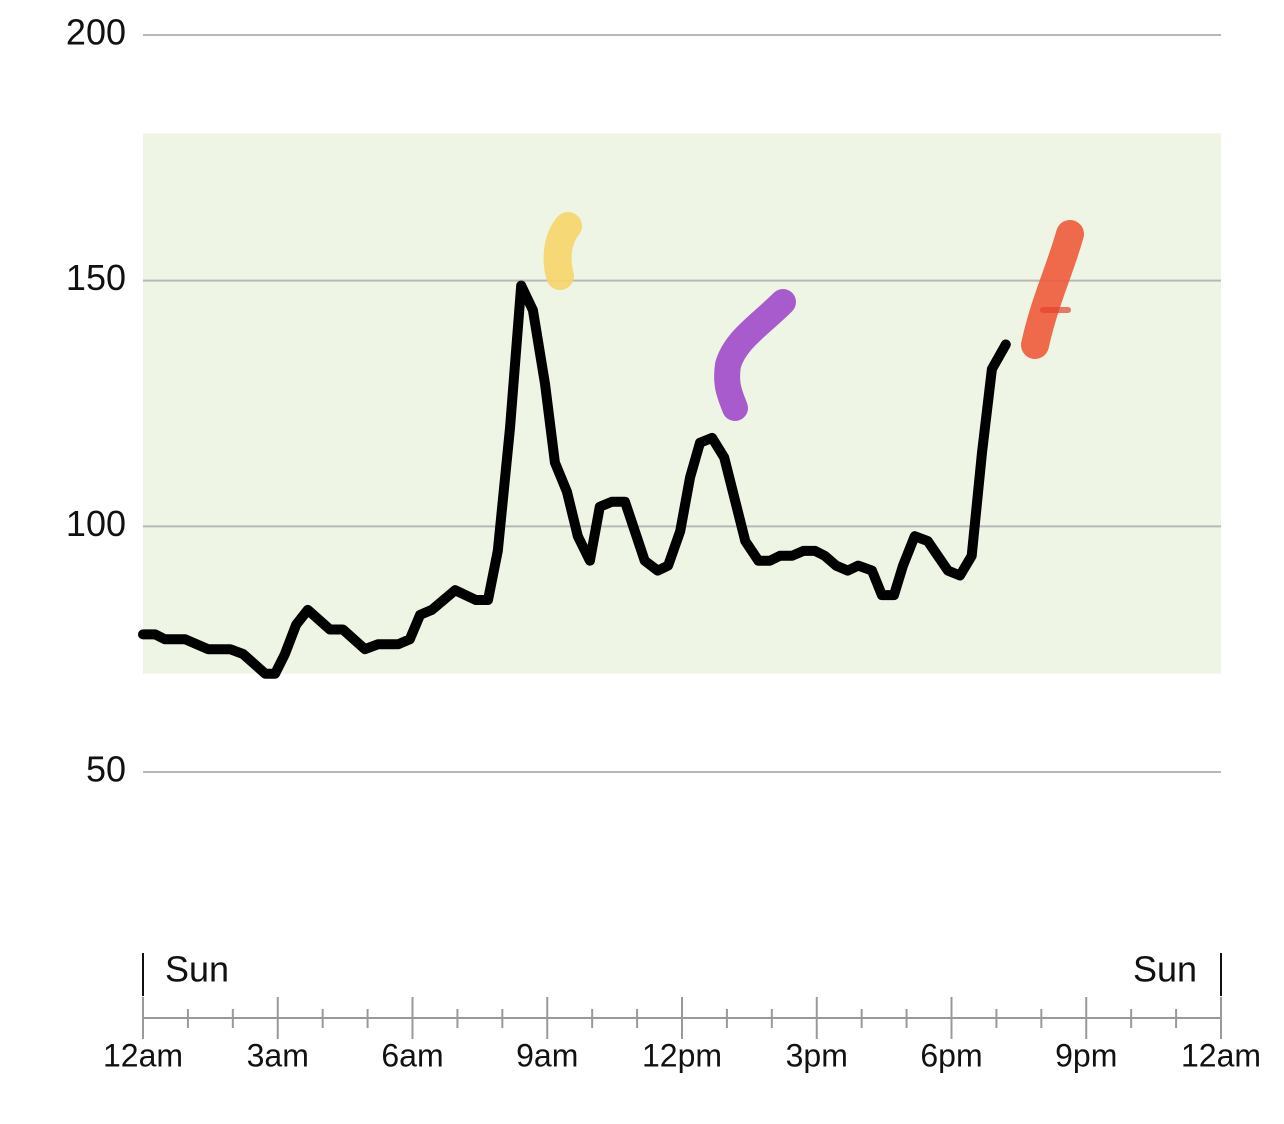 The image size is (1284, 1124). Describe the element at coordinates (813, 316) in the screenshot. I see `annotations` at that location.